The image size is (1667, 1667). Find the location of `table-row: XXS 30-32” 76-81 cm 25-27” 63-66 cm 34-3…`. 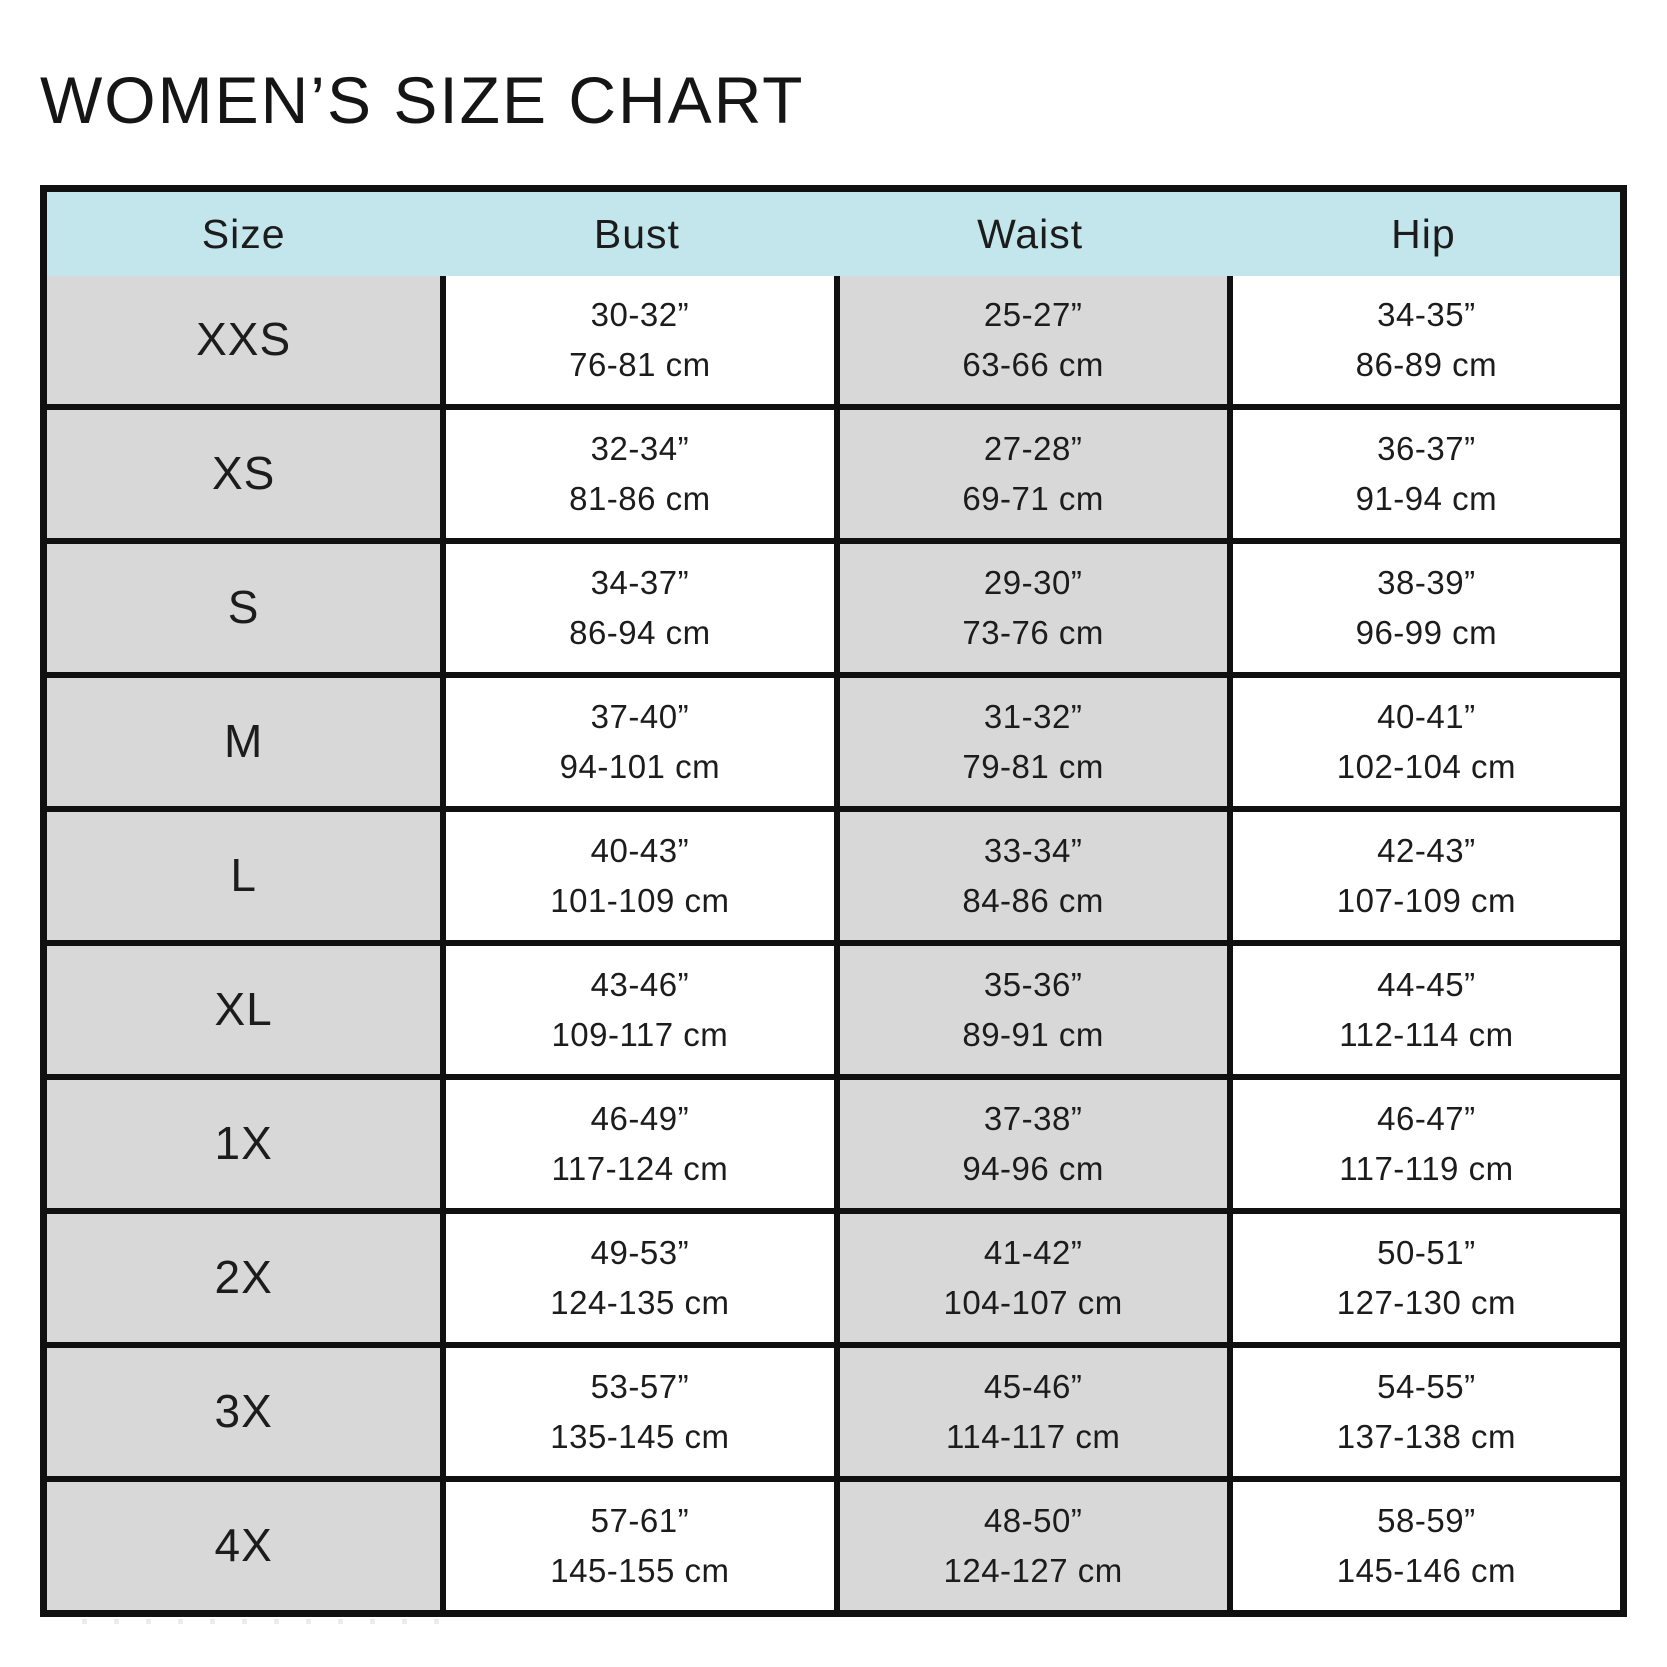

table-row: XXS 30-32” 76-81 cm 25-27” 63-66 cm 34-3… is located at coordinates (833, 340).